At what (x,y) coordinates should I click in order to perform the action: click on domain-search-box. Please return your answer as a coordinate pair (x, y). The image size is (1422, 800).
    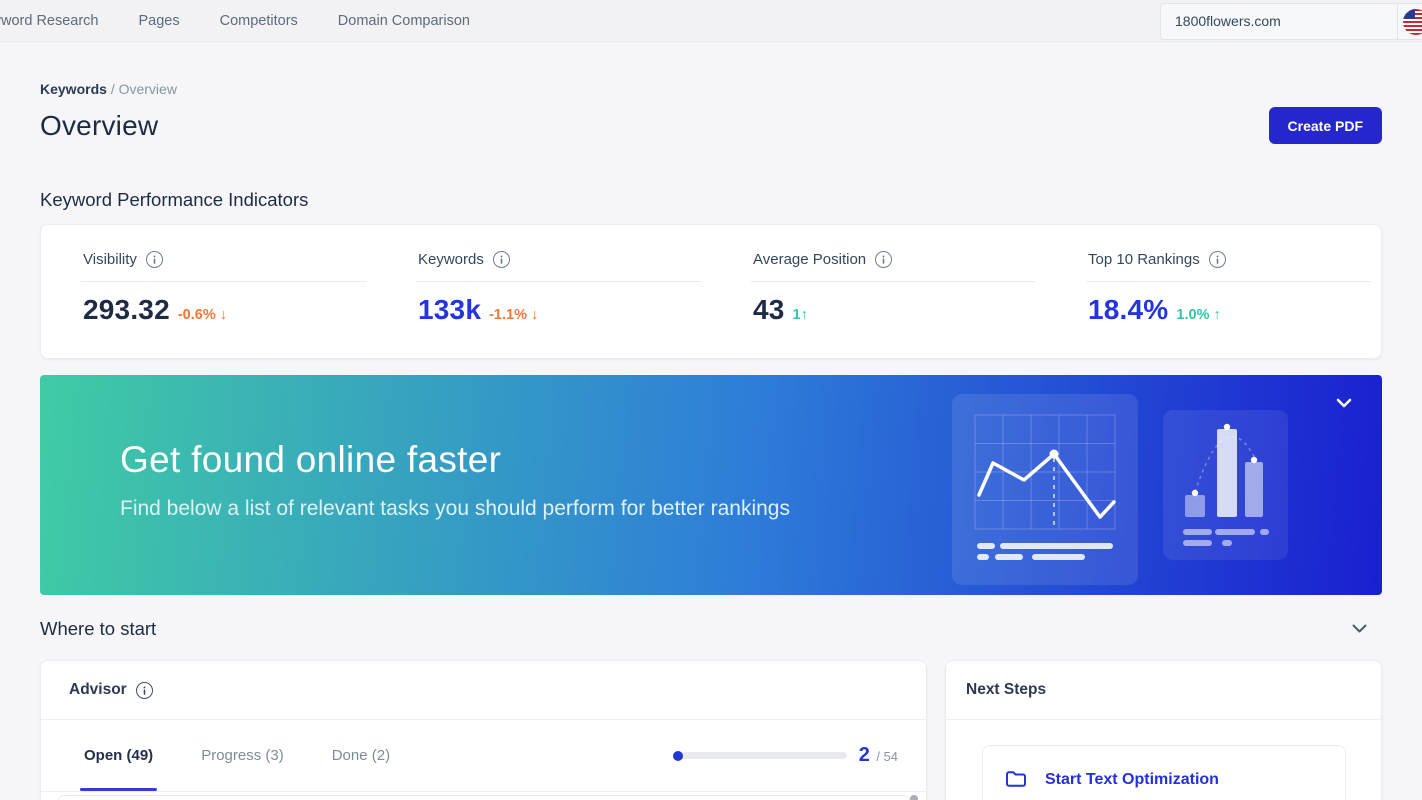
    Looking at the image, I should click on (1278, 21).